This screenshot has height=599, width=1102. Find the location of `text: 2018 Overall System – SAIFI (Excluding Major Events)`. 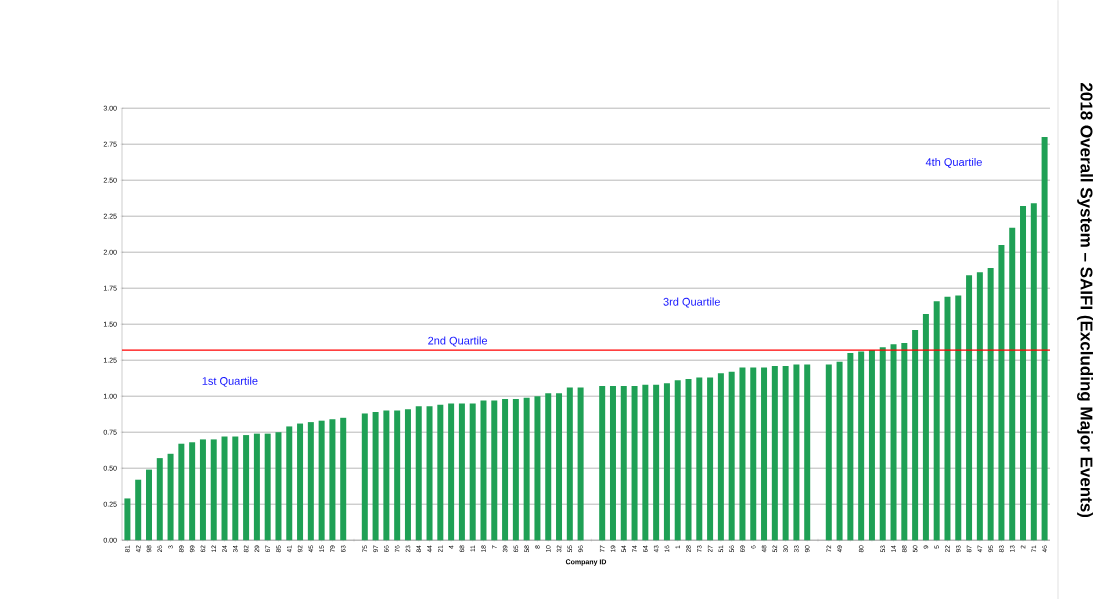

text: 2018 Overall System – SAIFI (Excluding Major Events) is located at coordinates (1085, 299).